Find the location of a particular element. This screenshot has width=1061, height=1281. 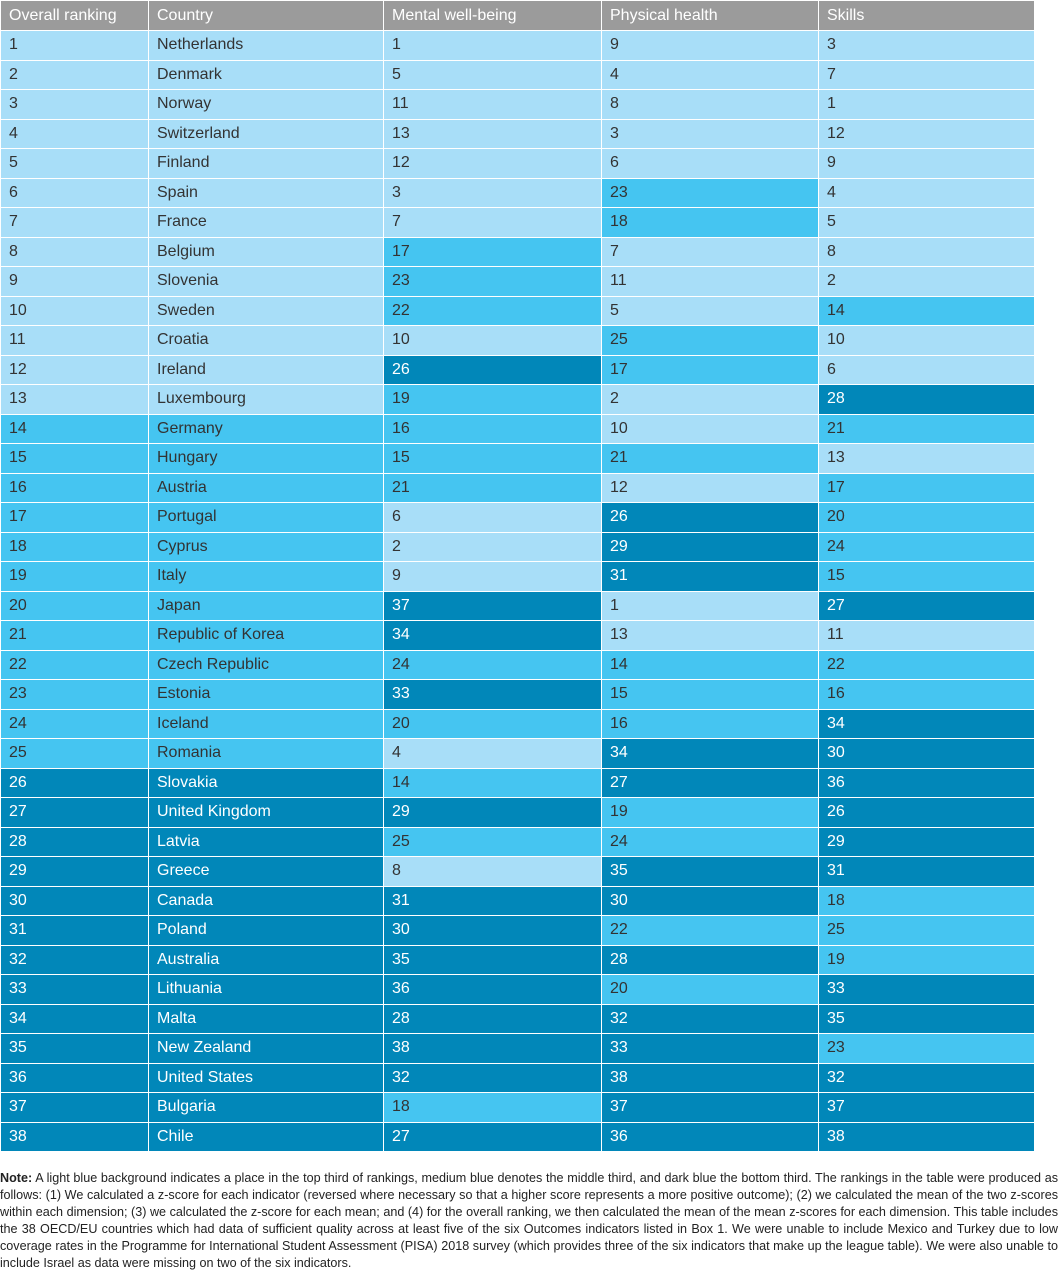

country-cell: Switzerland is located at coordinates (266, 133).